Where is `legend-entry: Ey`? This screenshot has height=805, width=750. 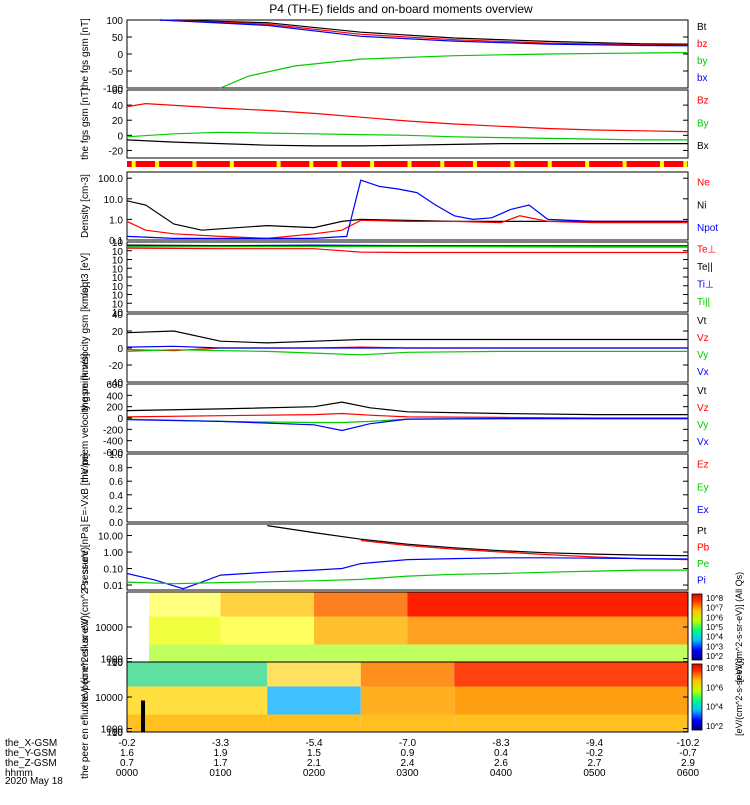 legend-entry: Ey is located at coordinates (703, 487).